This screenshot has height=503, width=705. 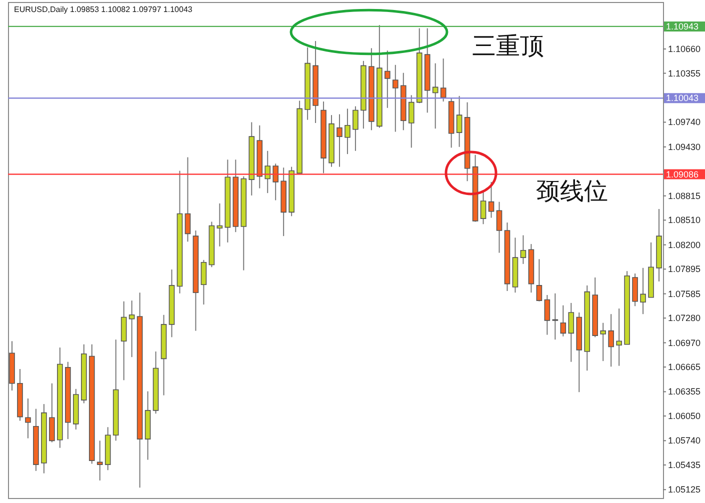 I want to click on annotation: 三重顶, so click(x=508, y=47).